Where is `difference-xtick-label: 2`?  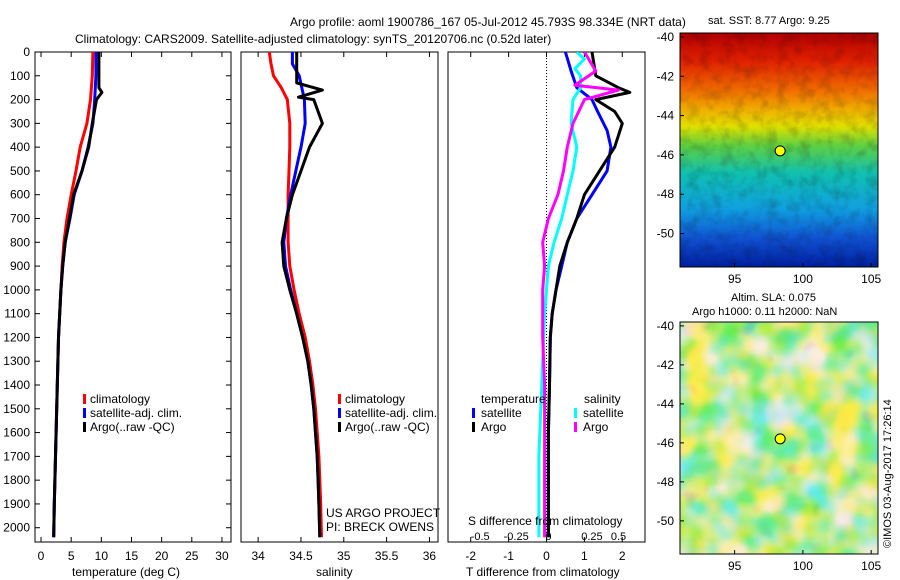
difference-xtick-label: 2 is located at coordinates (622, 556).